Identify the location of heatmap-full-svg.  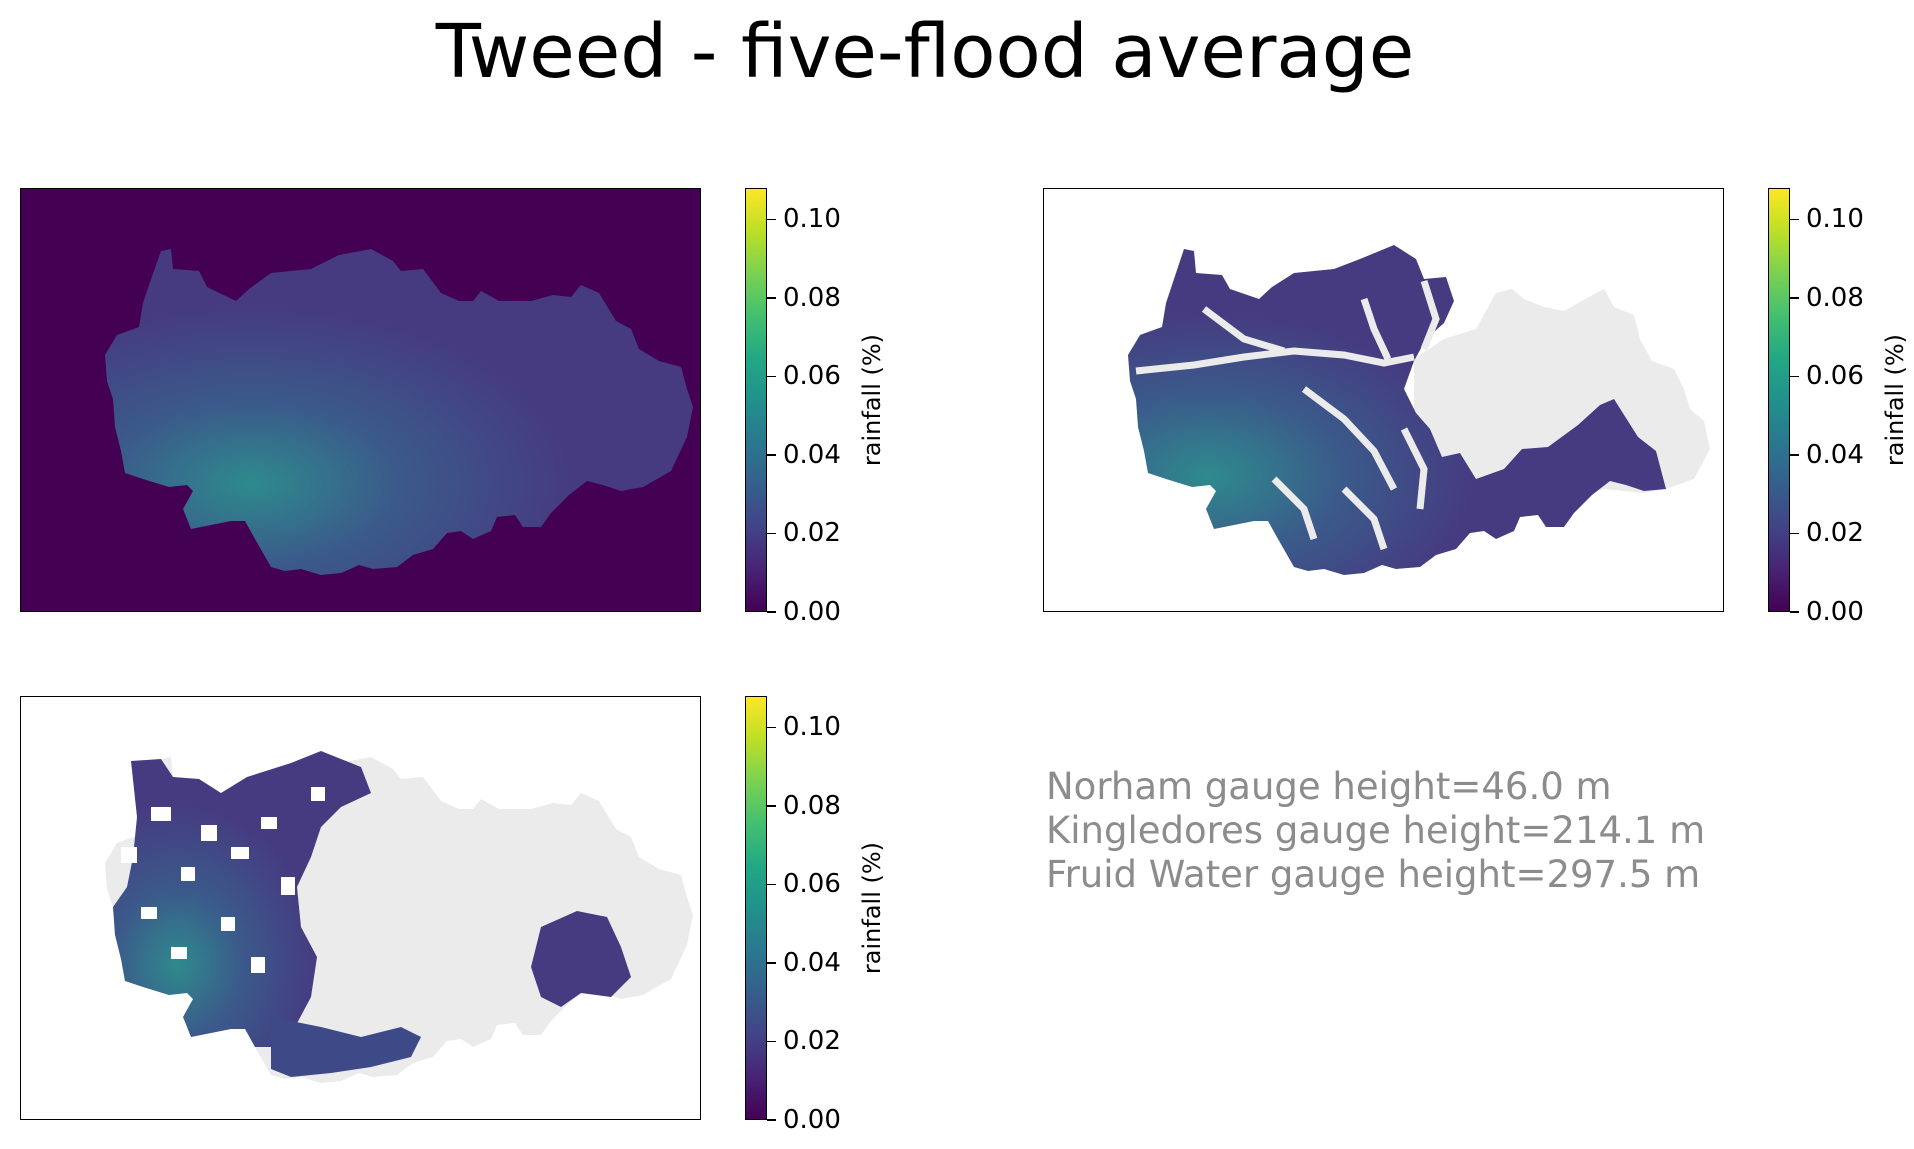
(360, 400).